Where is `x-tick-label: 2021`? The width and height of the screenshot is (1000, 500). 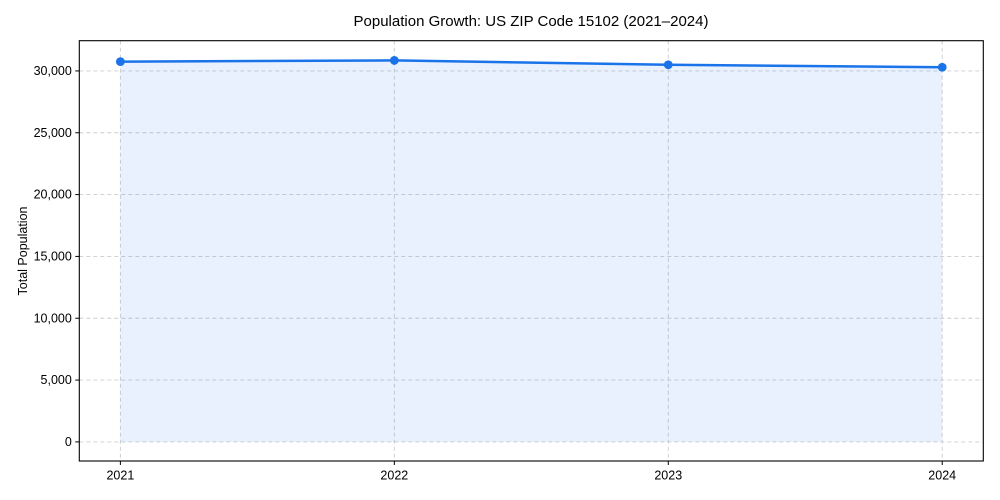 x-tick-label: 2021 is located at coordinates (120, 476).